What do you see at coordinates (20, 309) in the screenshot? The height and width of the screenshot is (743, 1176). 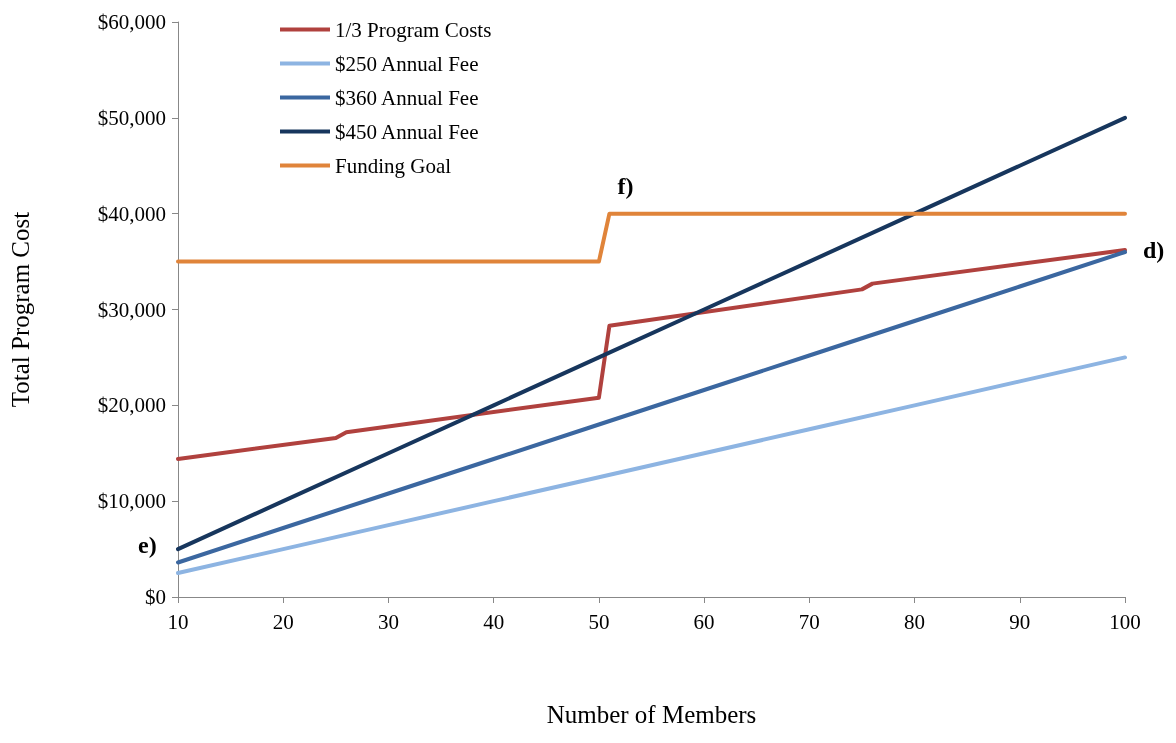 I see `y-axis-title: Total Program Cost` at bounding box center [20, 309].